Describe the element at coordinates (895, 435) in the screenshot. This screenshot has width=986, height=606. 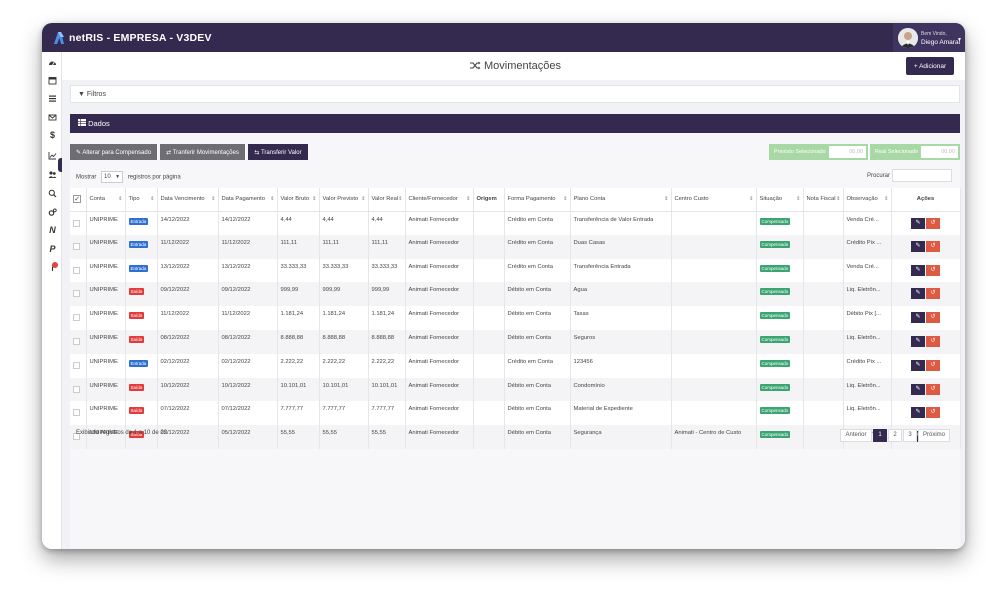
I see `pagination-page-2: 2` at that location.